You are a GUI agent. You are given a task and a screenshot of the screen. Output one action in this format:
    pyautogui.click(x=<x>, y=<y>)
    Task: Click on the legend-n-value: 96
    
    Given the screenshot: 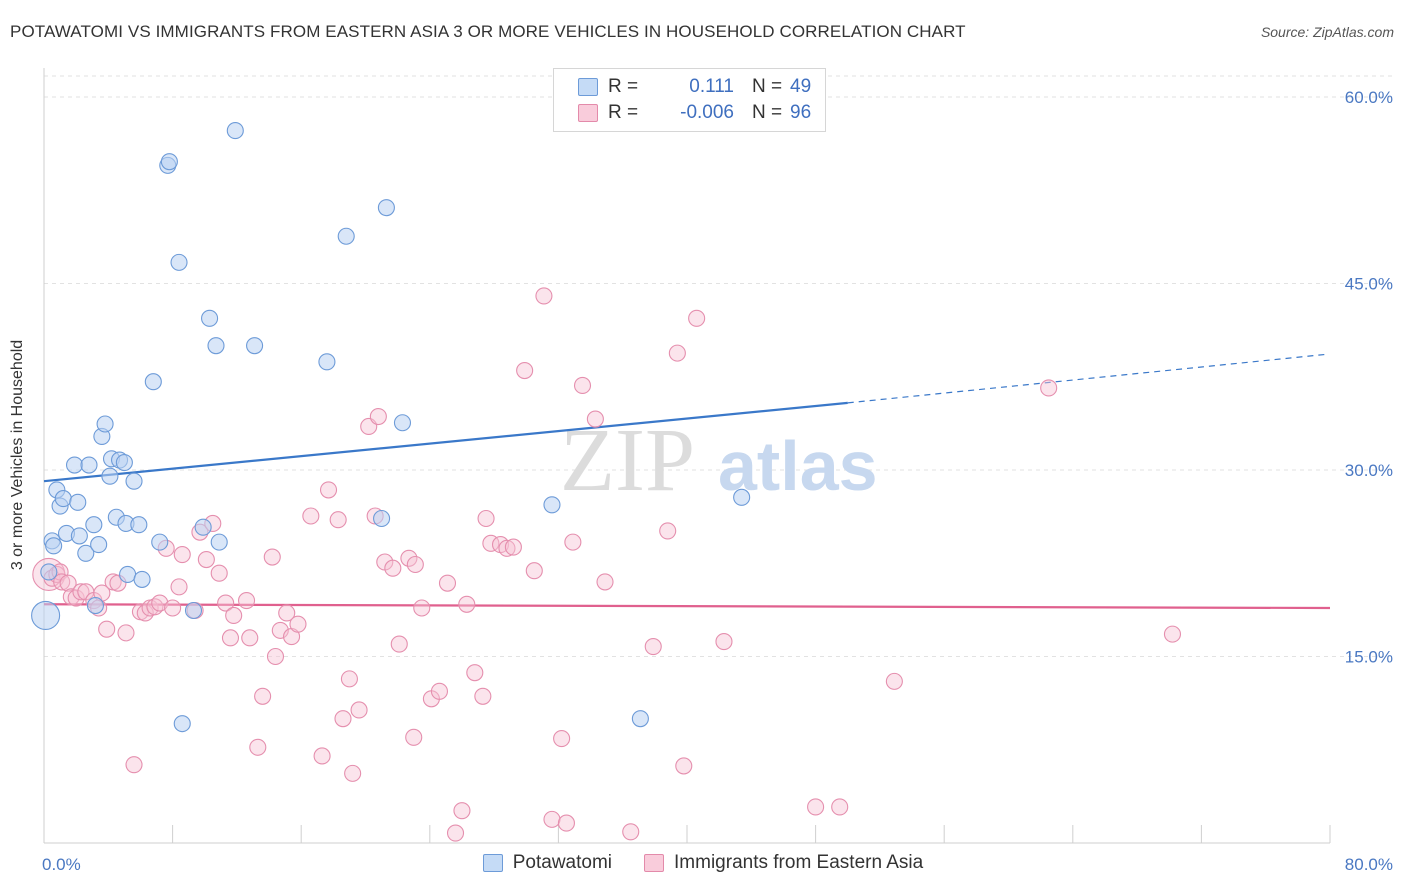 What is the action you would take?
    pyautogui.click(x=801, y=112)
    